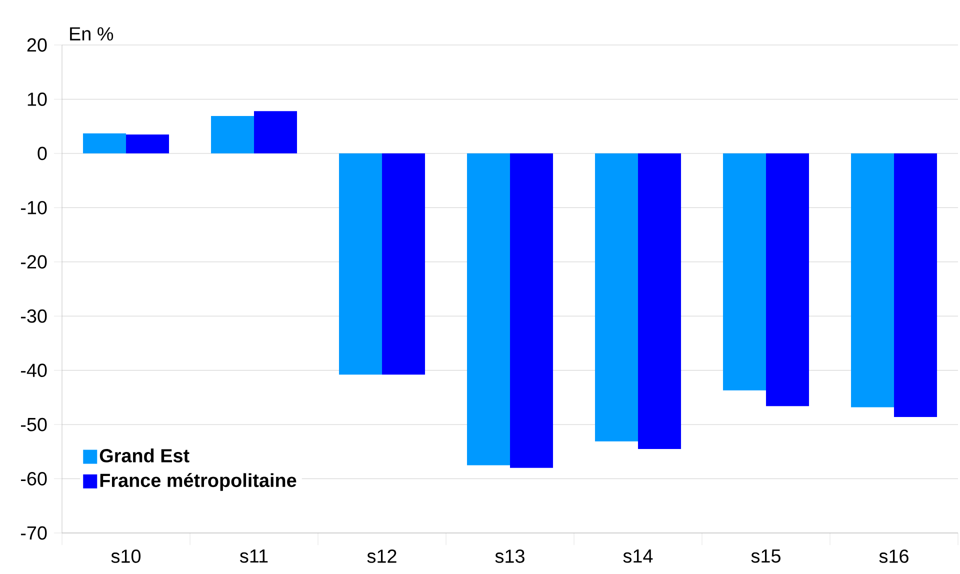 The height and width of the screenshot is (574, 960). I want to click on y-tick-label: -10, so click(33, 207).